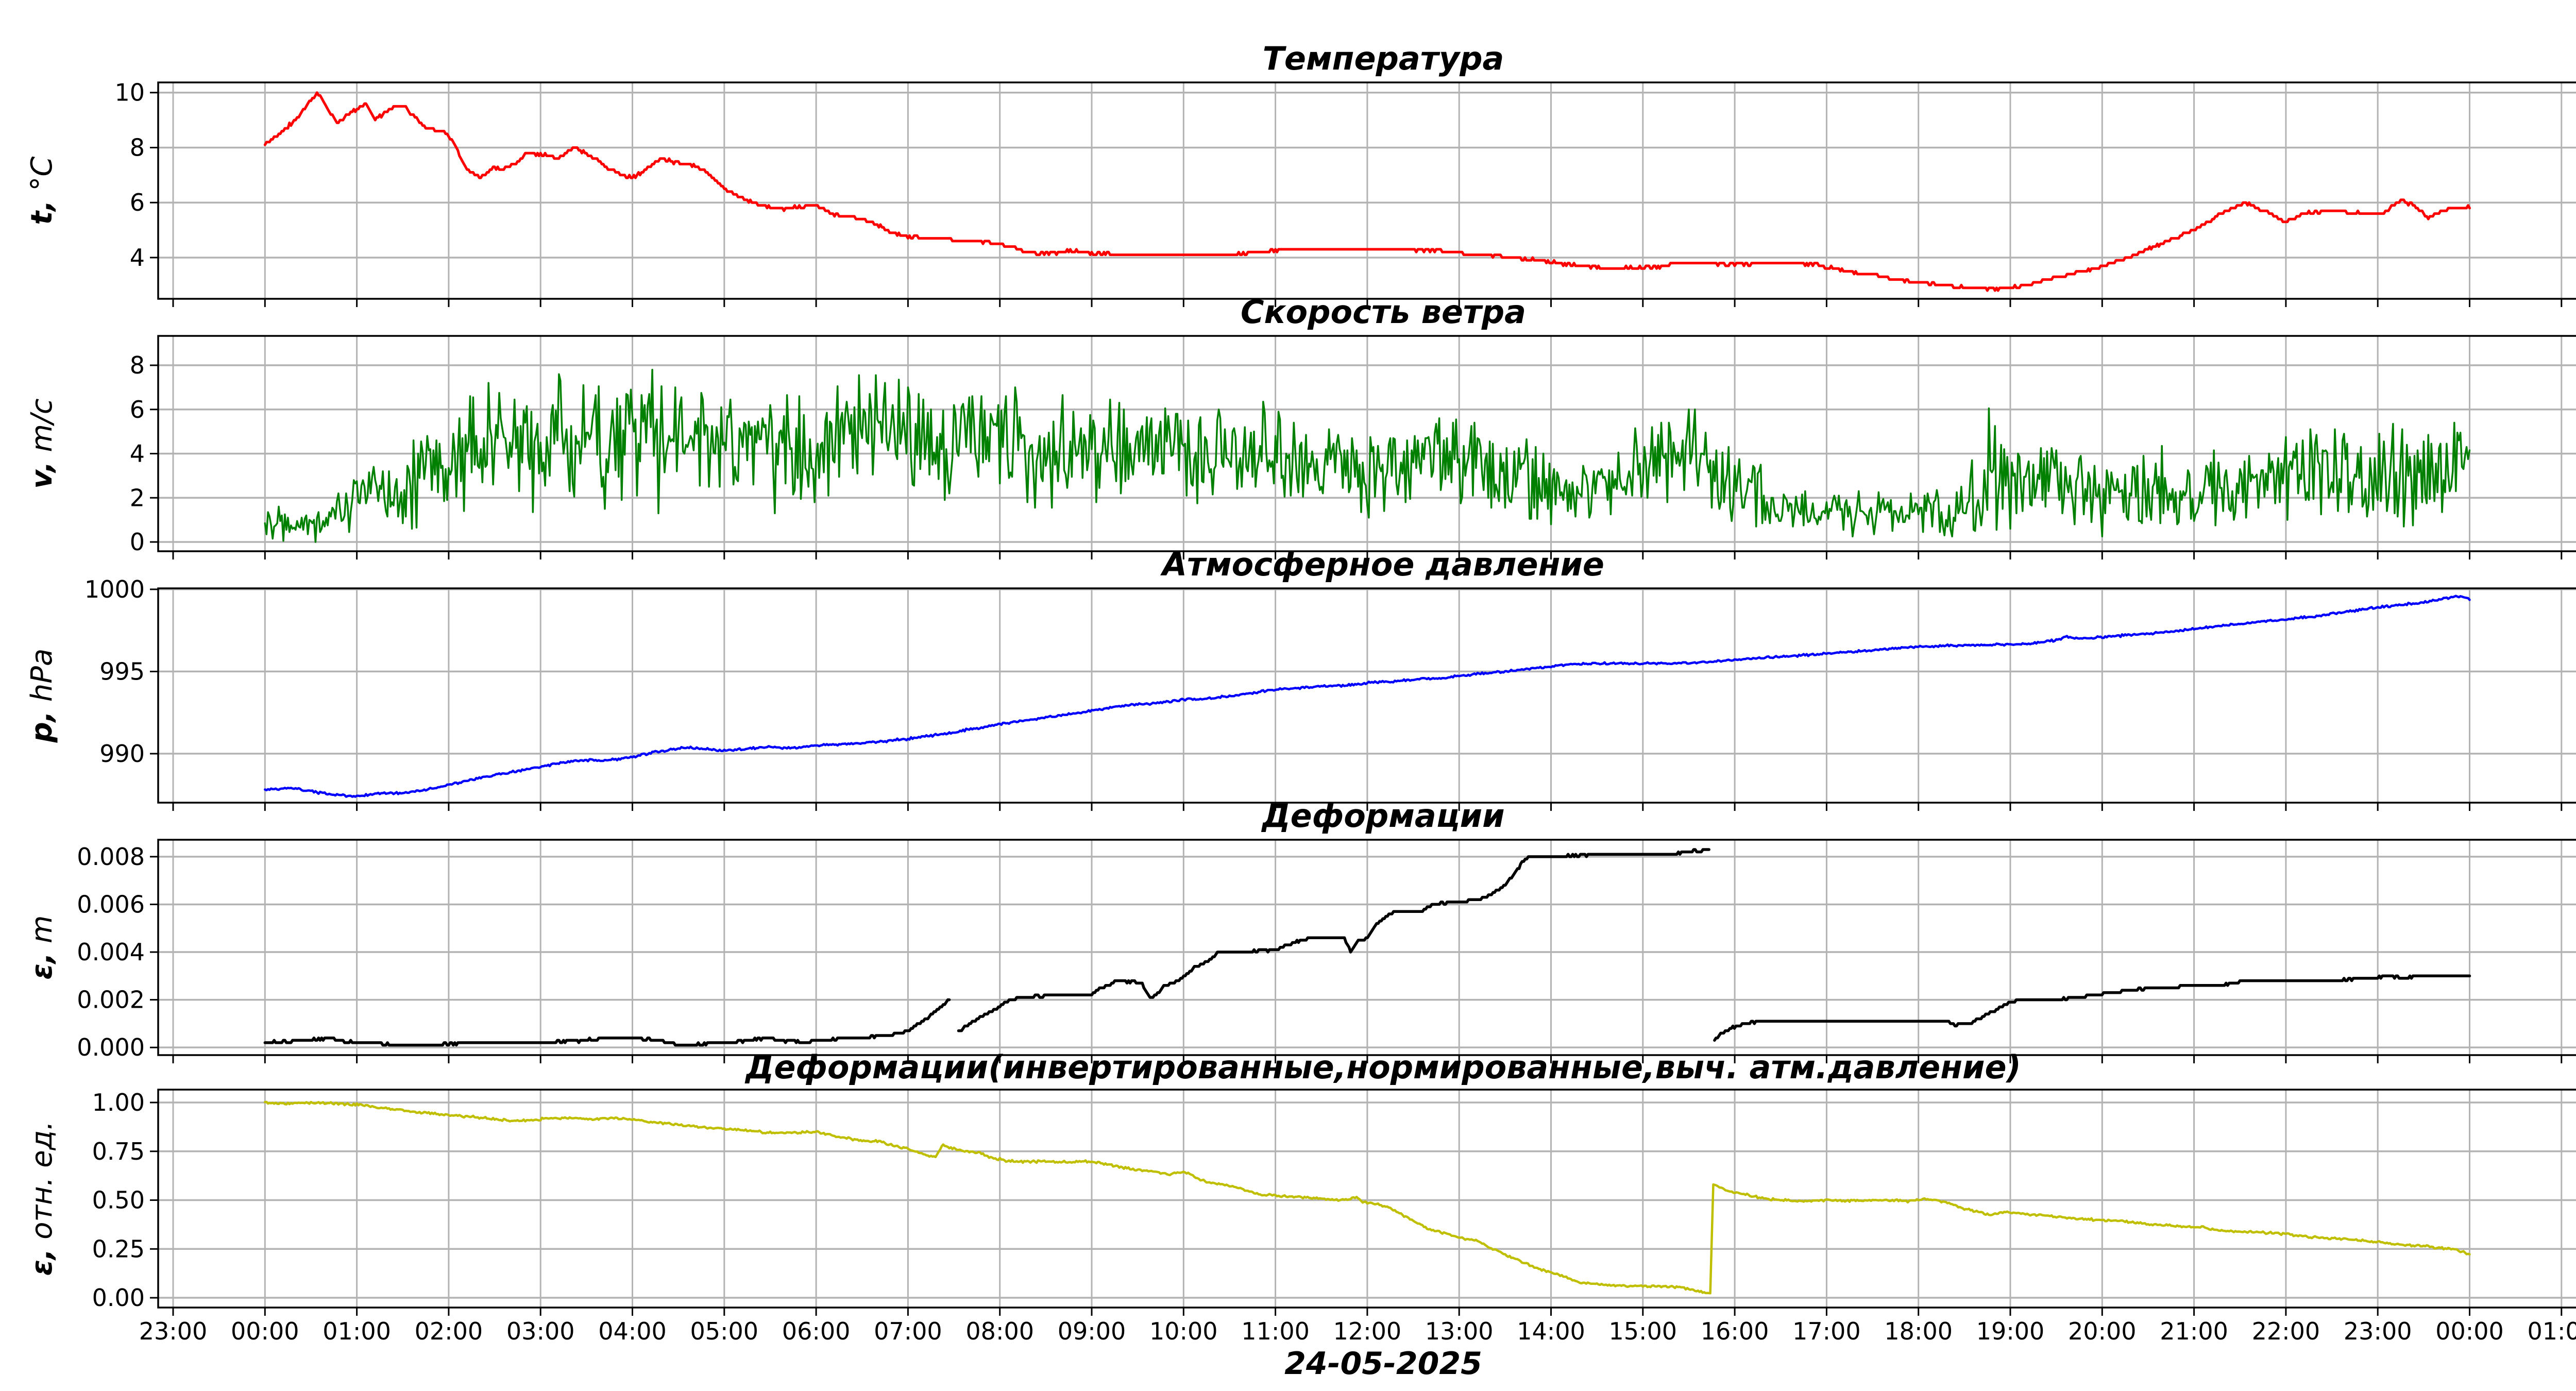 This screenshot has width=2576, height=1391. I want to click on x-tick-label: 09:00, so click(1092, 1331).